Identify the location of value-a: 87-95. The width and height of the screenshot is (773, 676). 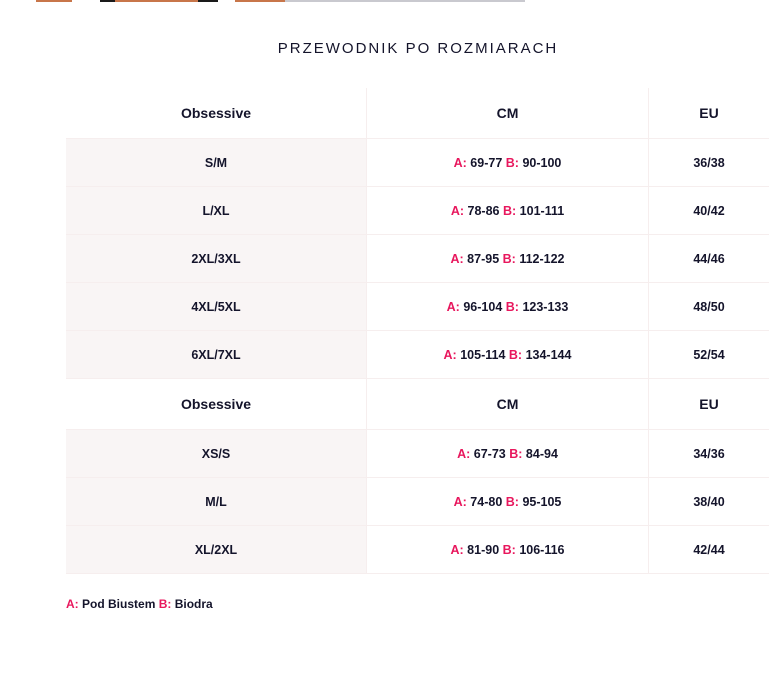
(483, 258).